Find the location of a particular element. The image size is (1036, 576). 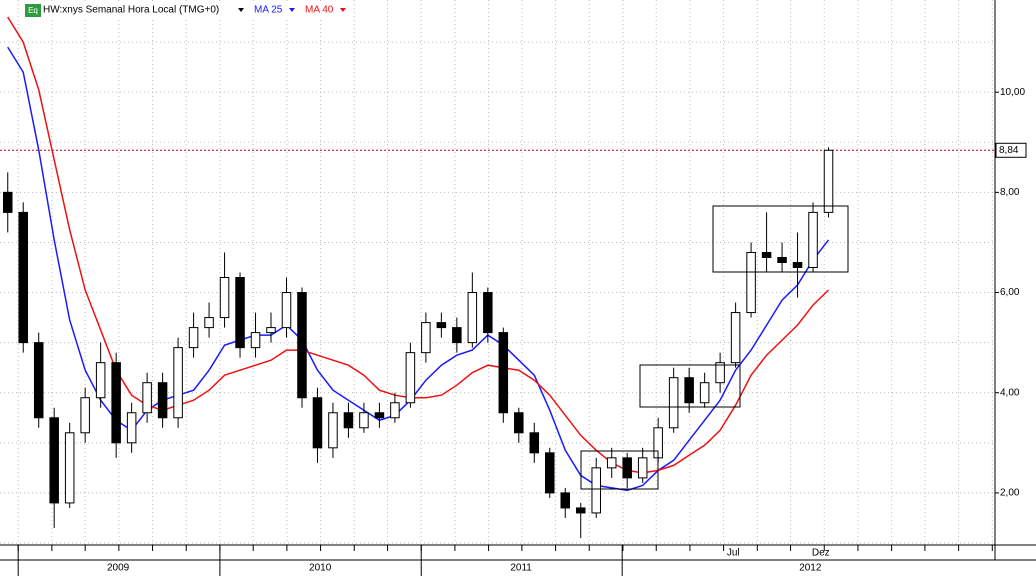

x-tick-label: 2012 is located at coordinates (810, 568).